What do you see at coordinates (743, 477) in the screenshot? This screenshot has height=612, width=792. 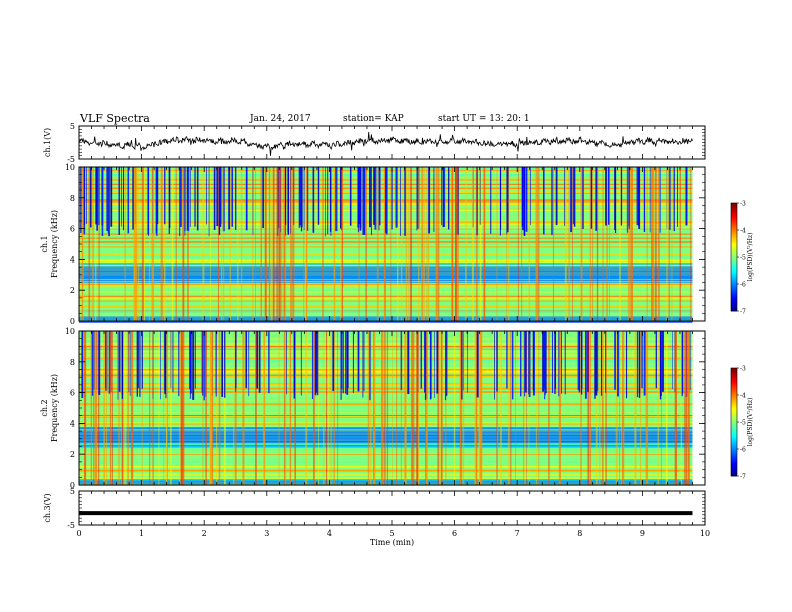 I see `ch2-colorbar-tick-label: -7` at bounding box center [743, 477].